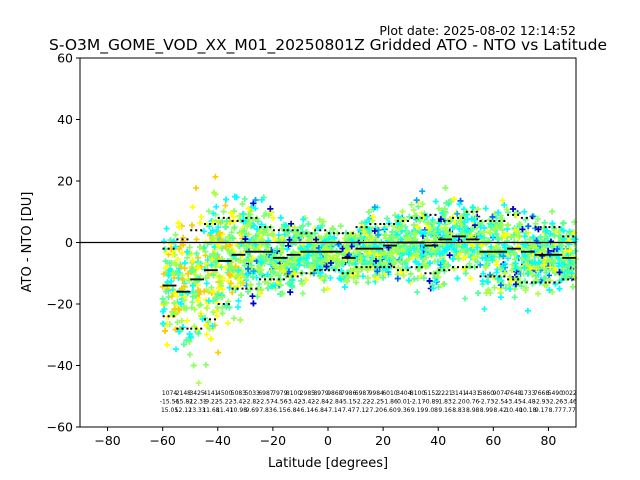 Image resolution: width=640 pixels, height=480 pixels. What do you see at coordinates (238, 410) in the screenshot?
I see `bin-stat-label: 10.98` at bounding box center [238, 410].